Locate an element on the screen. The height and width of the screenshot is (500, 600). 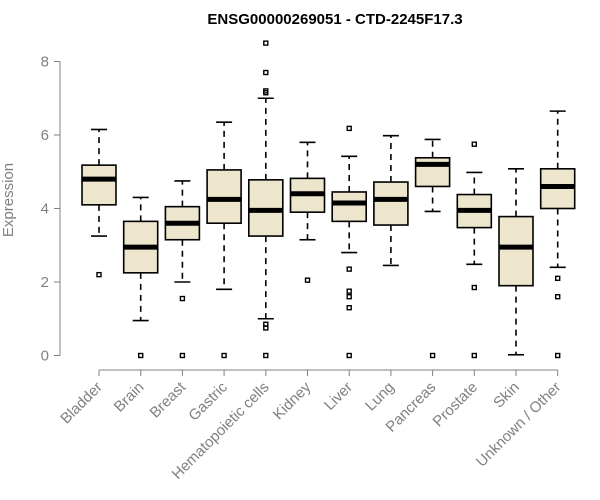
box-group-kidney is located at coordinates (307, 212).